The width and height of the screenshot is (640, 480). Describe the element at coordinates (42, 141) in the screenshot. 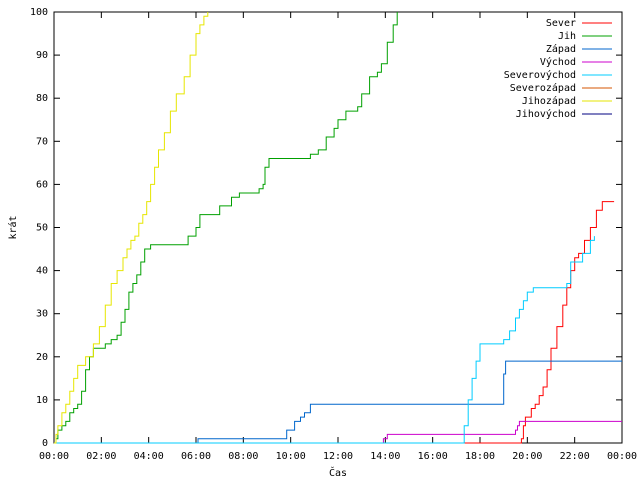

I see `y-tick-label: 70` at that location.